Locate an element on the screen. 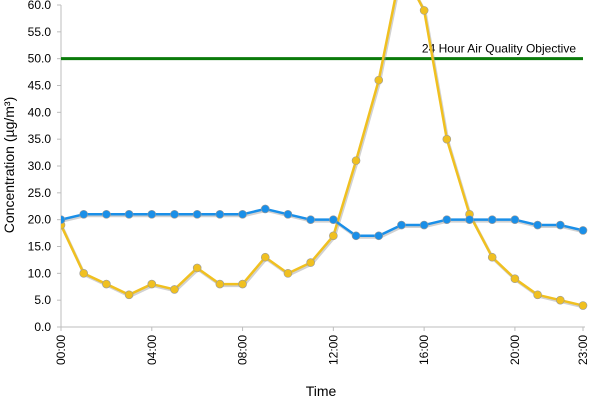 The width and height of the screenshot is (600, 400). x-tick-label: 08:00 is located at coordinates (243, 350).